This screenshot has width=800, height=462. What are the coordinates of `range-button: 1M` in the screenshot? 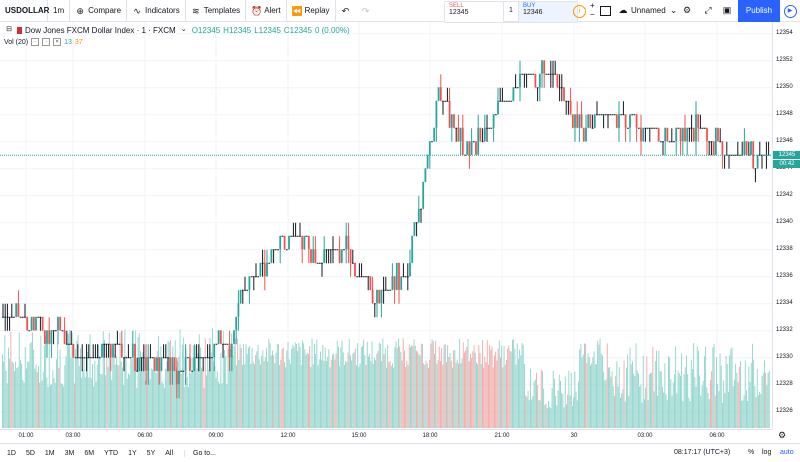 It's located at (49, 453).